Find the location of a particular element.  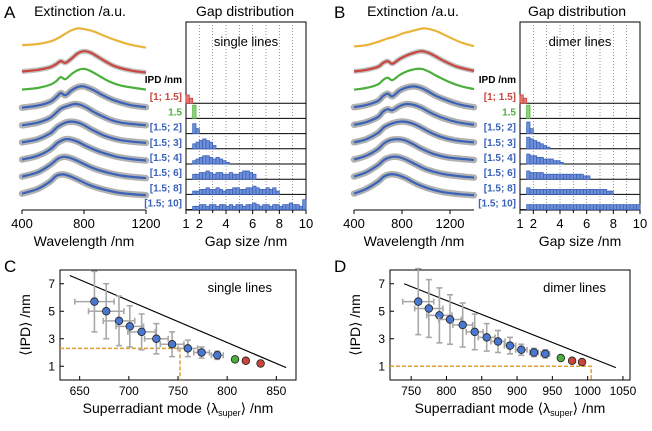

marker-dashed-line is located at coordinates (491, 372).